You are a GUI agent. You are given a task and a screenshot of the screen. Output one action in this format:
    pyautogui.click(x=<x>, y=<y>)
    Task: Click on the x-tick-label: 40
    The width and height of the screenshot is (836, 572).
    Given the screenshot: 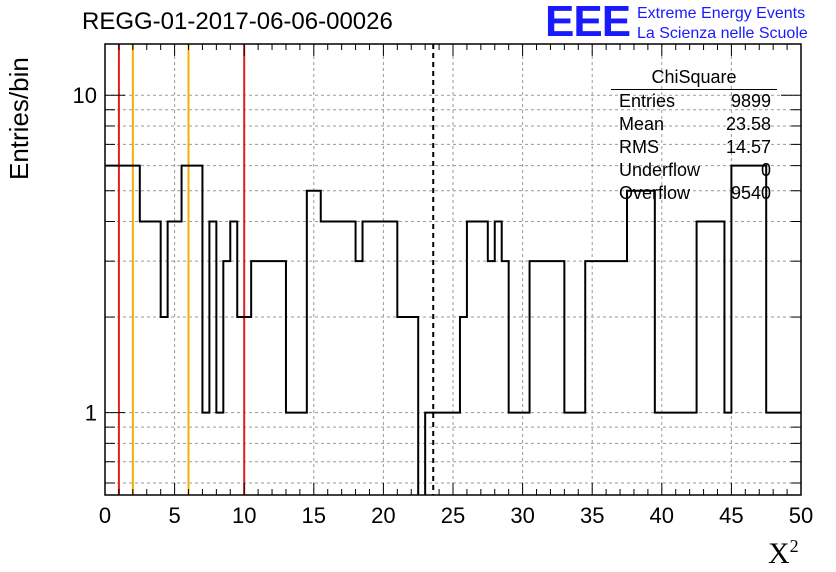 What is the action you would take?
    pyautogui.click(x=662, y=515)
    